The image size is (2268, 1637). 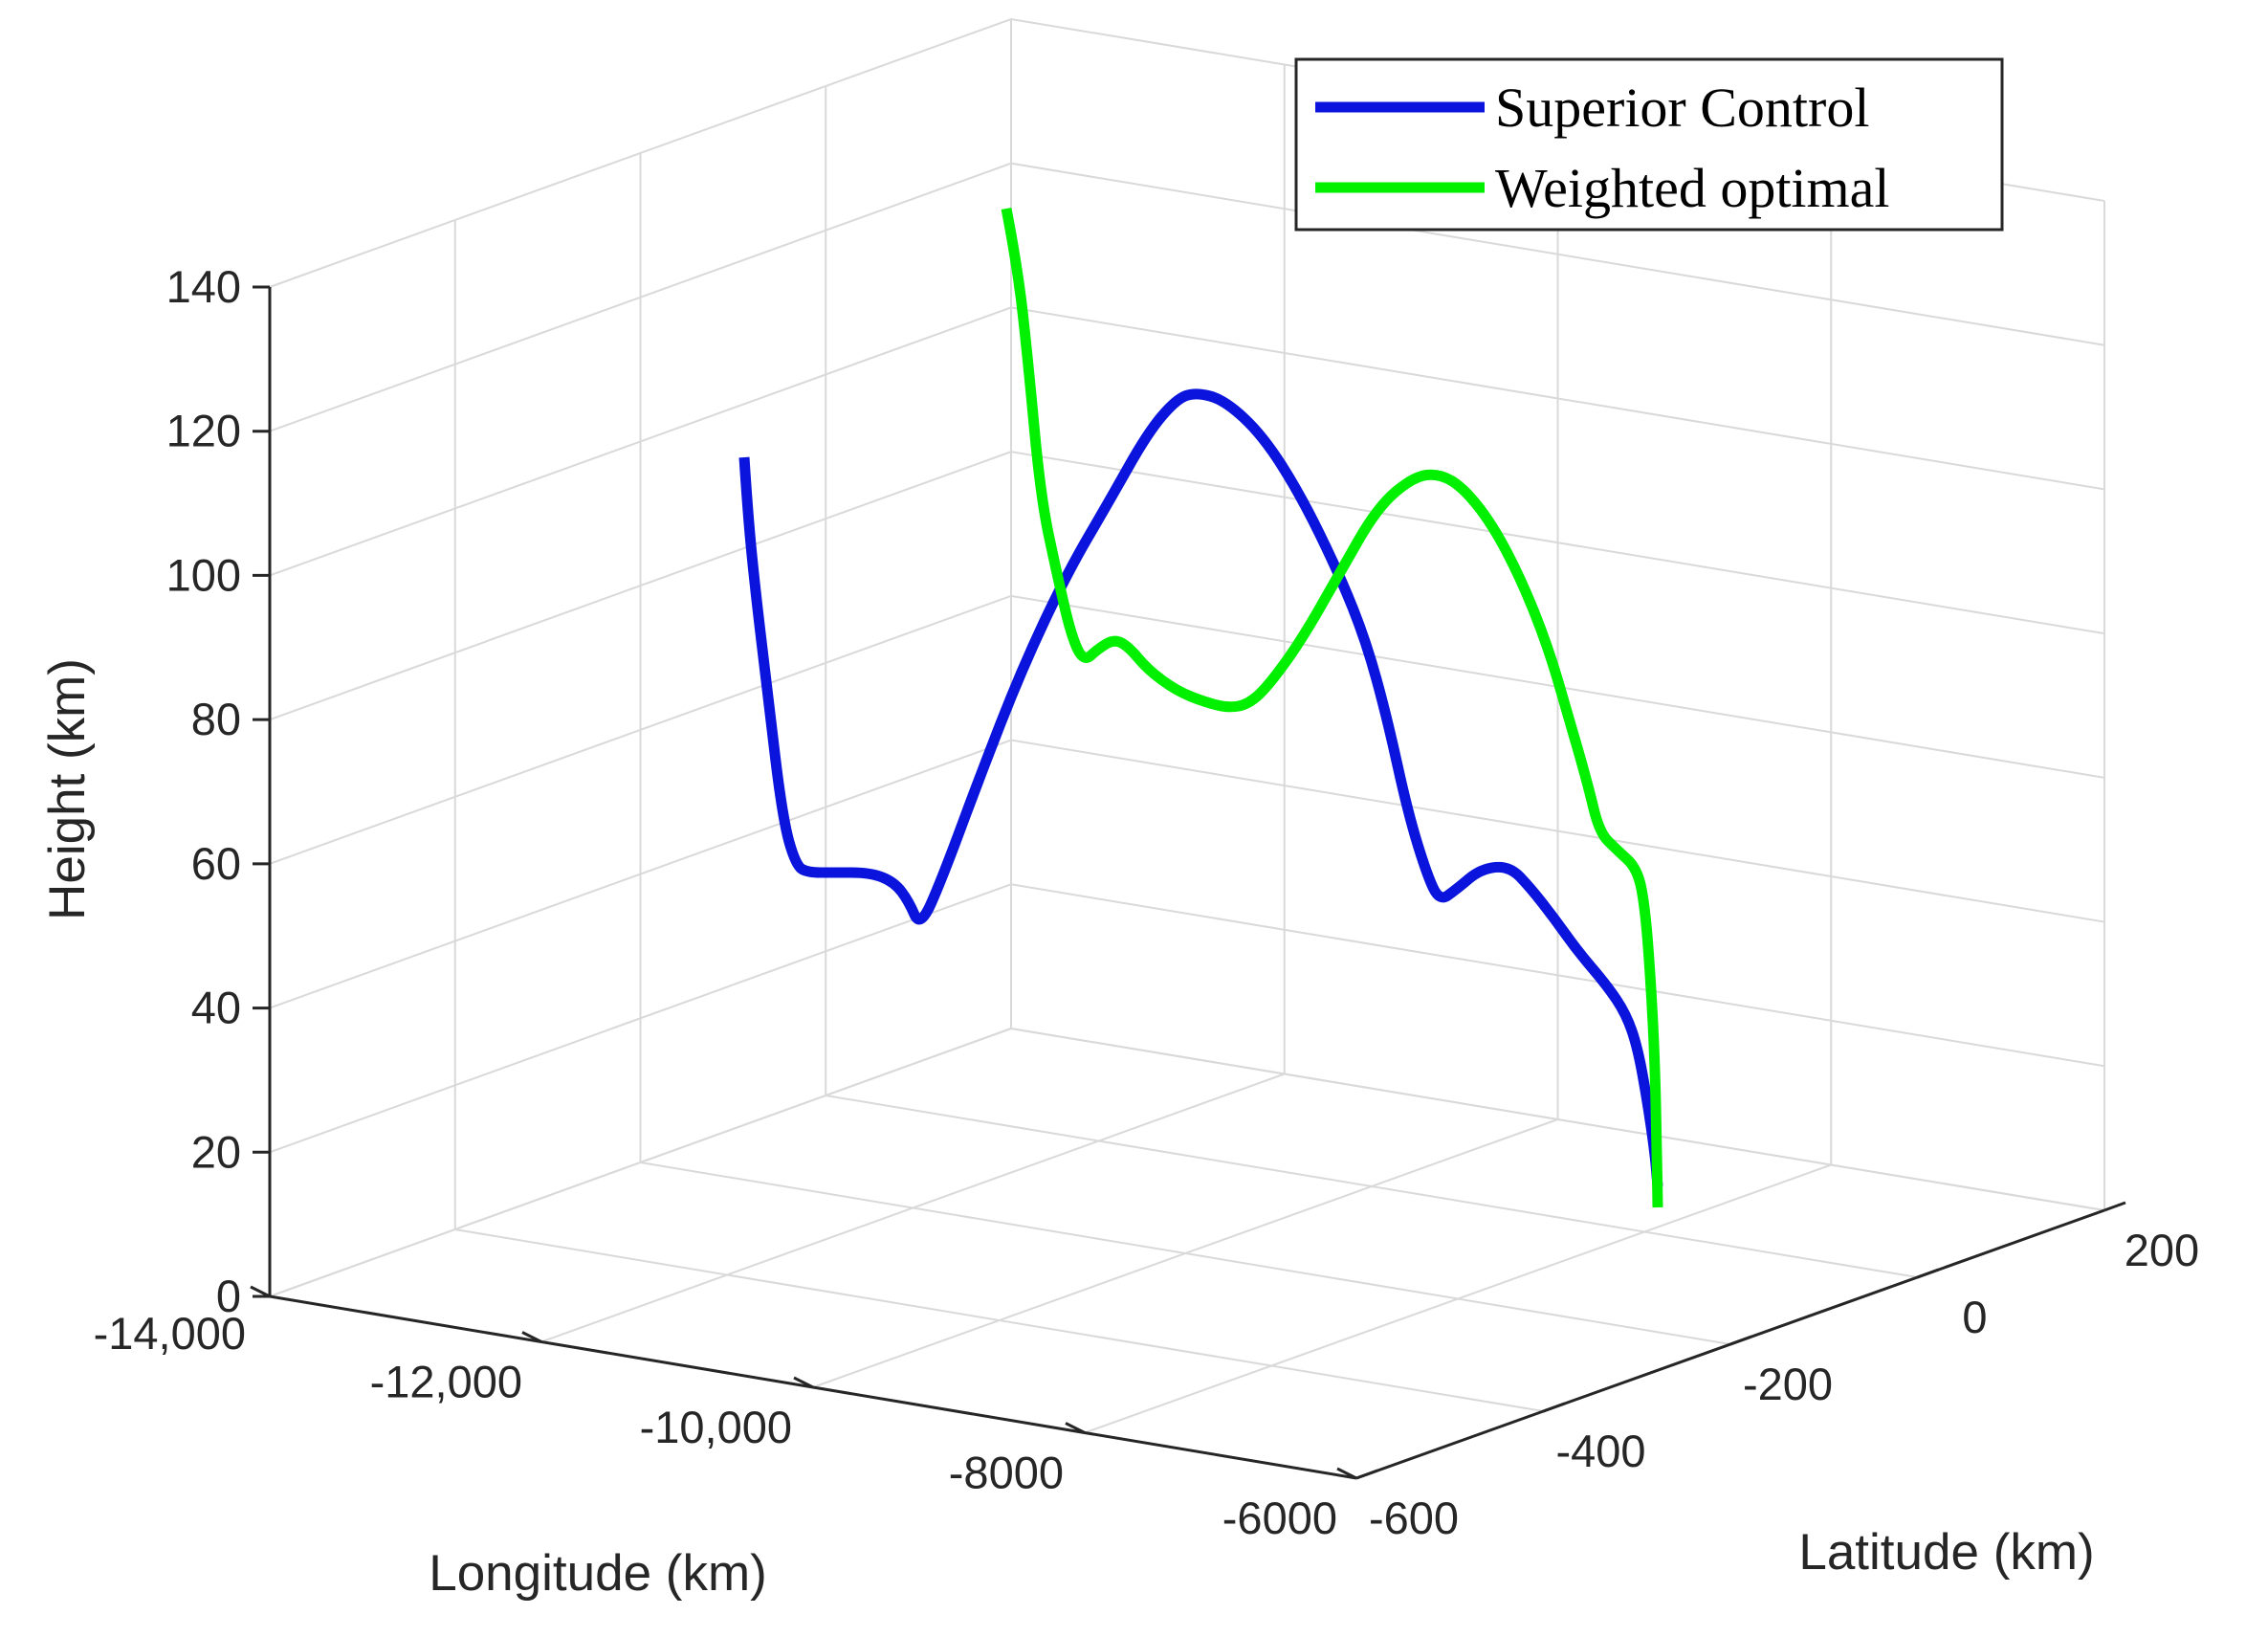 What do you see at coordinates (598, 1574) in the screenshot?
I see `x-axis-label: Longitude (km)` at bounding box center [598, 1574].